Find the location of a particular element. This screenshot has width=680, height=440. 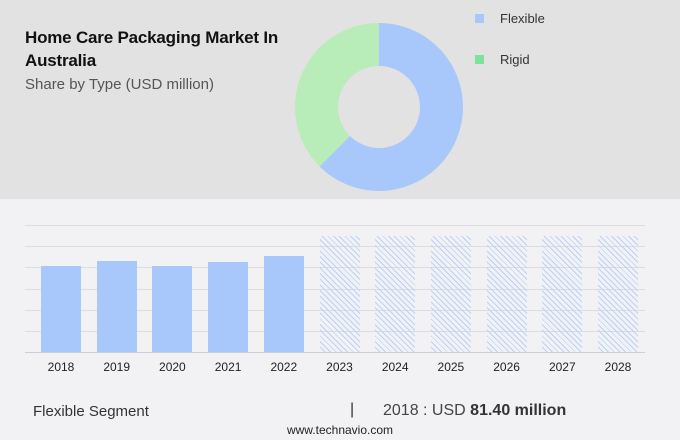

chart-subtitle: Share by Type (USD million) is located at coordinates (119, 84).